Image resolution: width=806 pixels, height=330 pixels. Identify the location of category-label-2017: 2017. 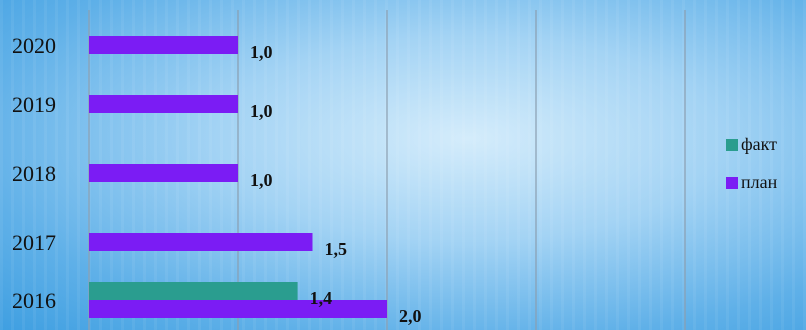
(34, 242).